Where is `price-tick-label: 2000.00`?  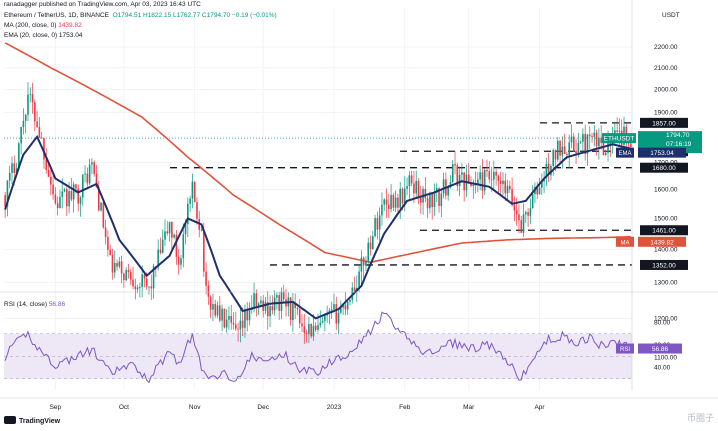
price-tick-label: 2000.00 is located at coordinates (666, 90).